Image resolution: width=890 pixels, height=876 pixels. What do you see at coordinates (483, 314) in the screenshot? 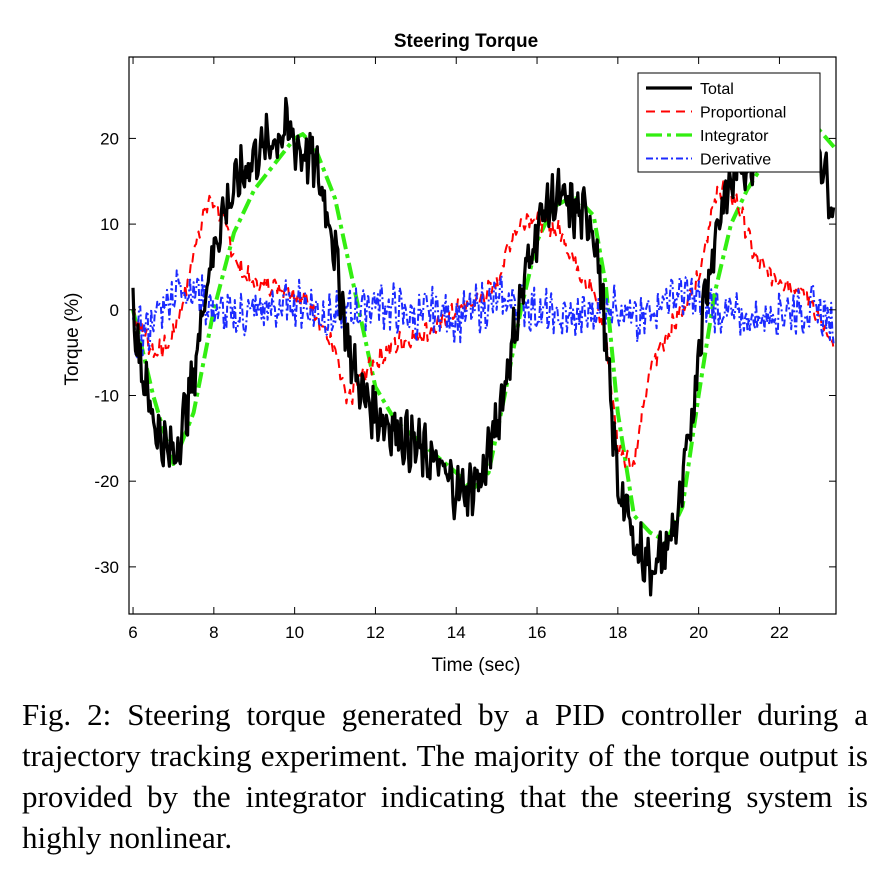
I see `series-line-derivative` at bounding box center [483, 314].